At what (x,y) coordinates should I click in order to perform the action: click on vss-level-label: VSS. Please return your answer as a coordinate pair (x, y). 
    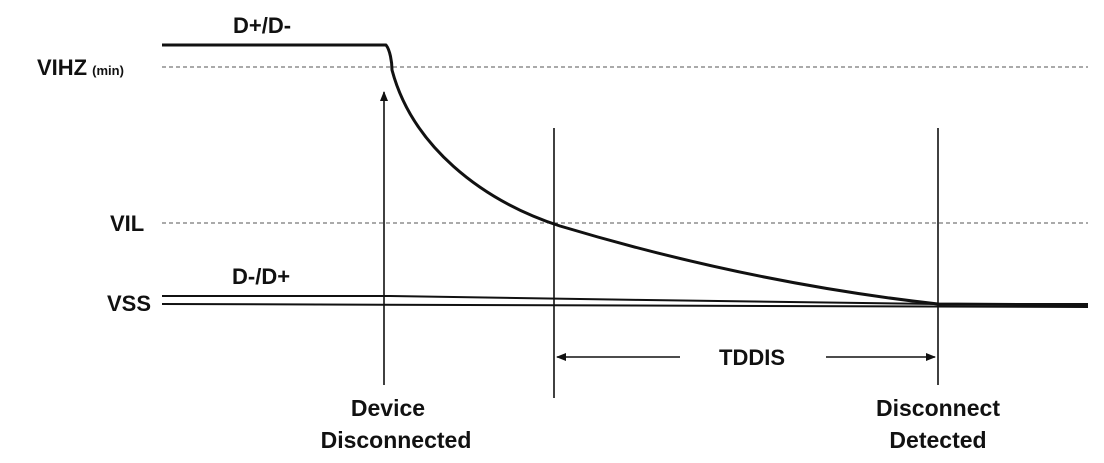
    Looking at the image, I should click on (129, 303).